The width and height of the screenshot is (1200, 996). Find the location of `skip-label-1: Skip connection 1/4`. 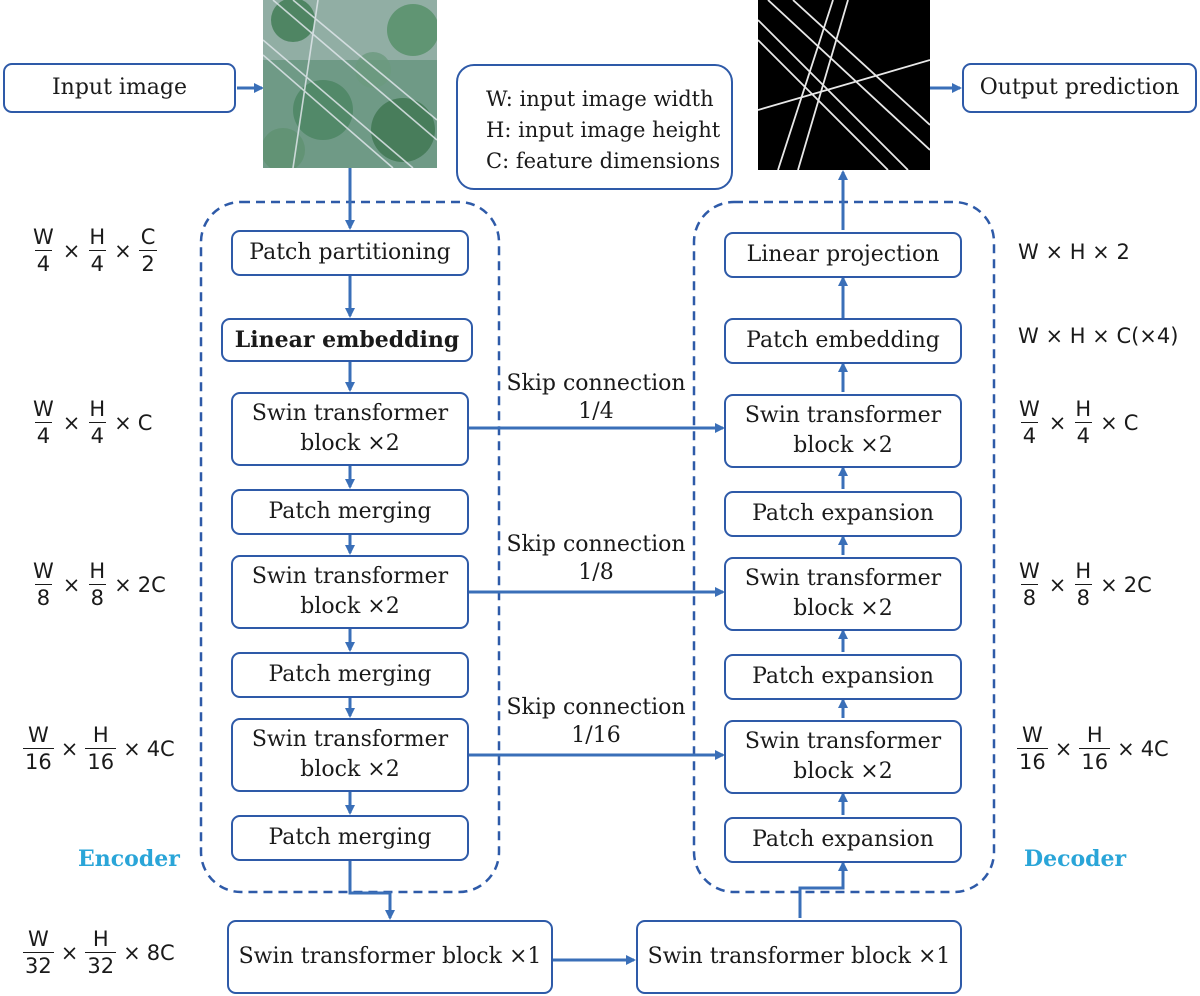

skip-label-1: Skip connection 1/4 is located at coordinates (596, 398).